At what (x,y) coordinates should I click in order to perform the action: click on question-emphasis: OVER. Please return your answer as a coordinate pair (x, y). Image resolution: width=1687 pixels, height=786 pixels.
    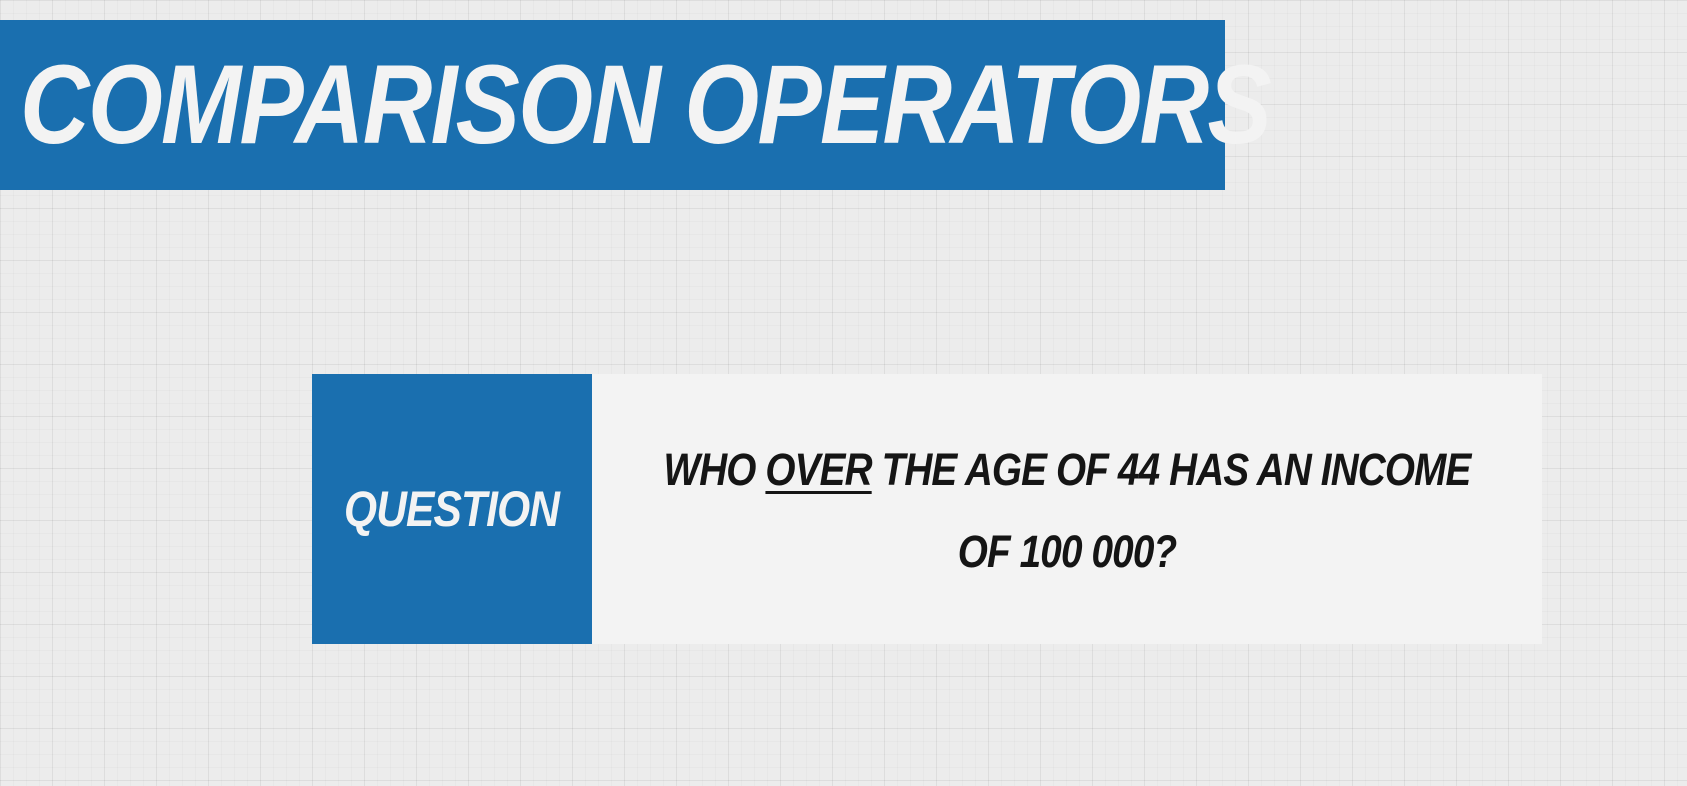
    Looking at the image, I should click on (818, 469).